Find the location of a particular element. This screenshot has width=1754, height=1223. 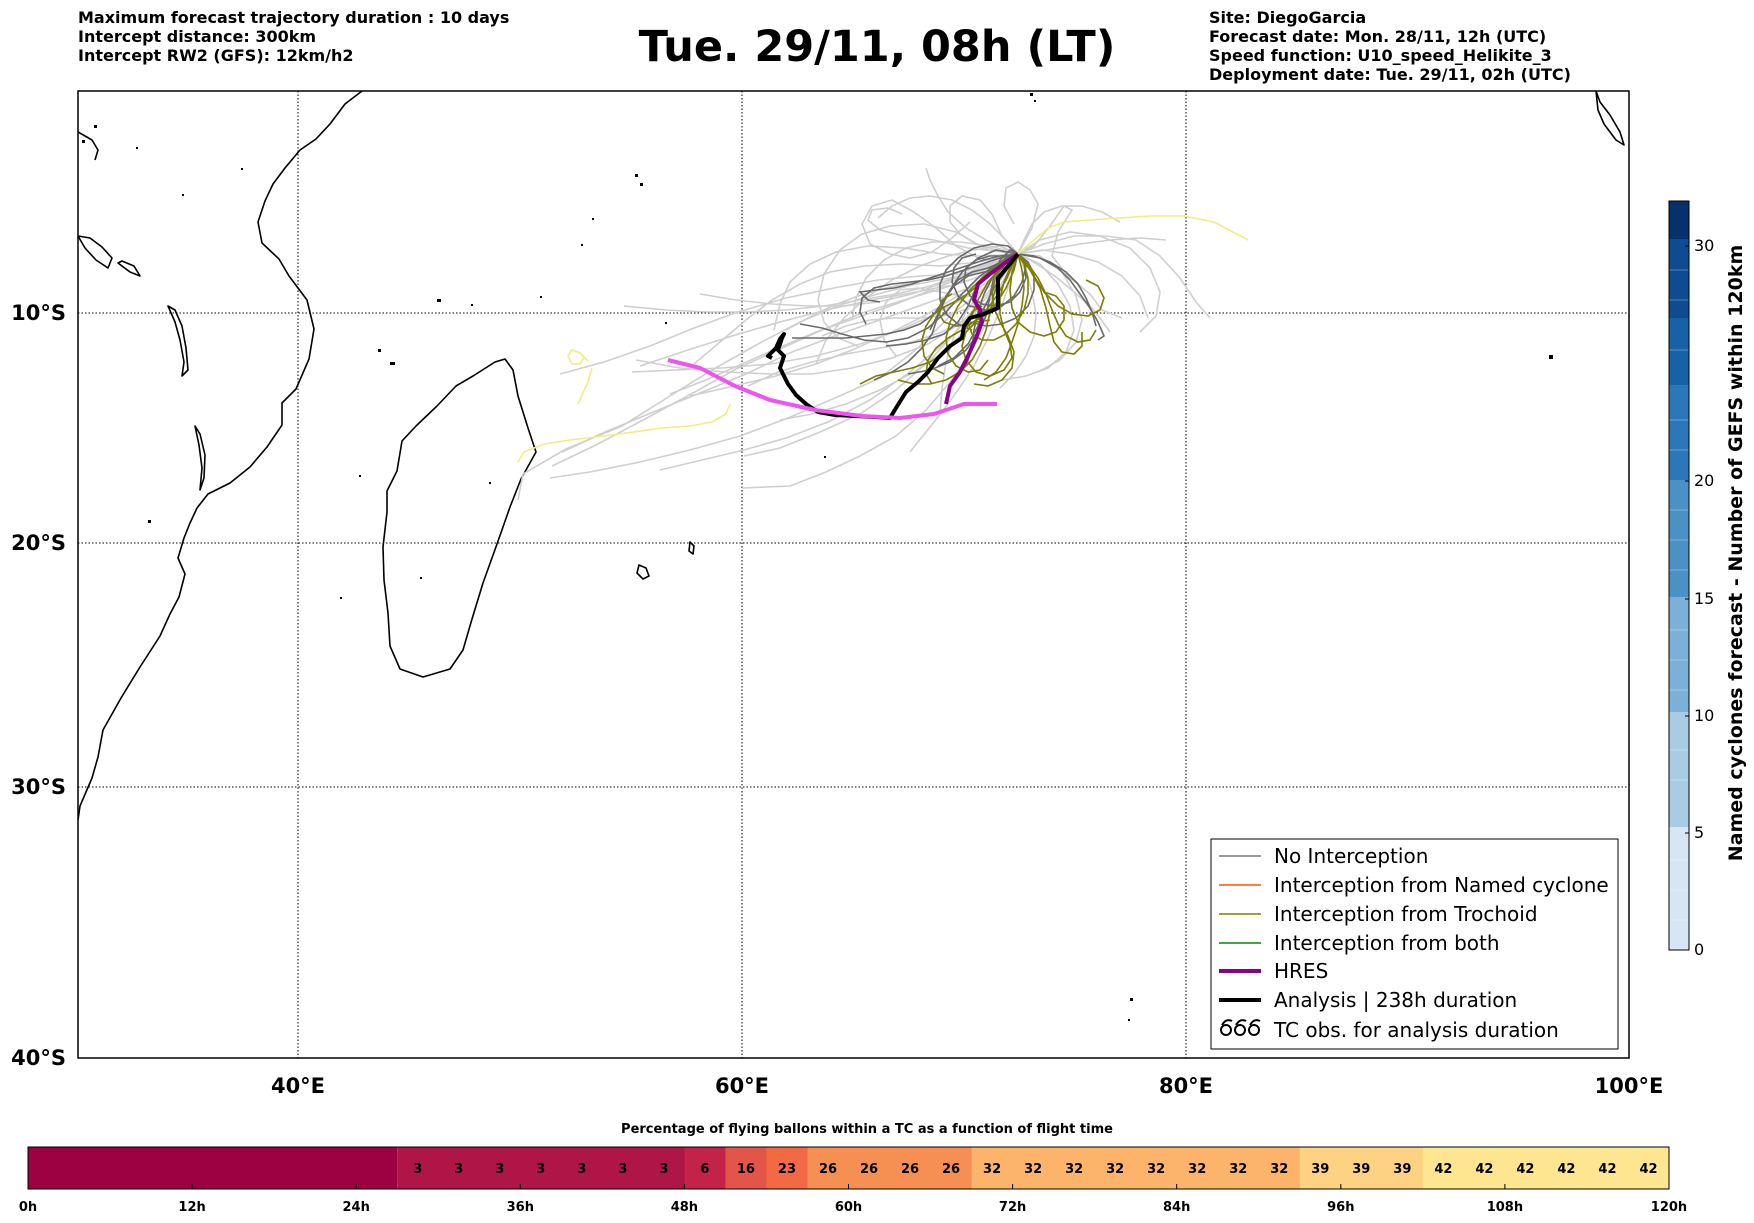

header-line-site: Site: DiegoGarcia is located at coordinates (1288, 17).